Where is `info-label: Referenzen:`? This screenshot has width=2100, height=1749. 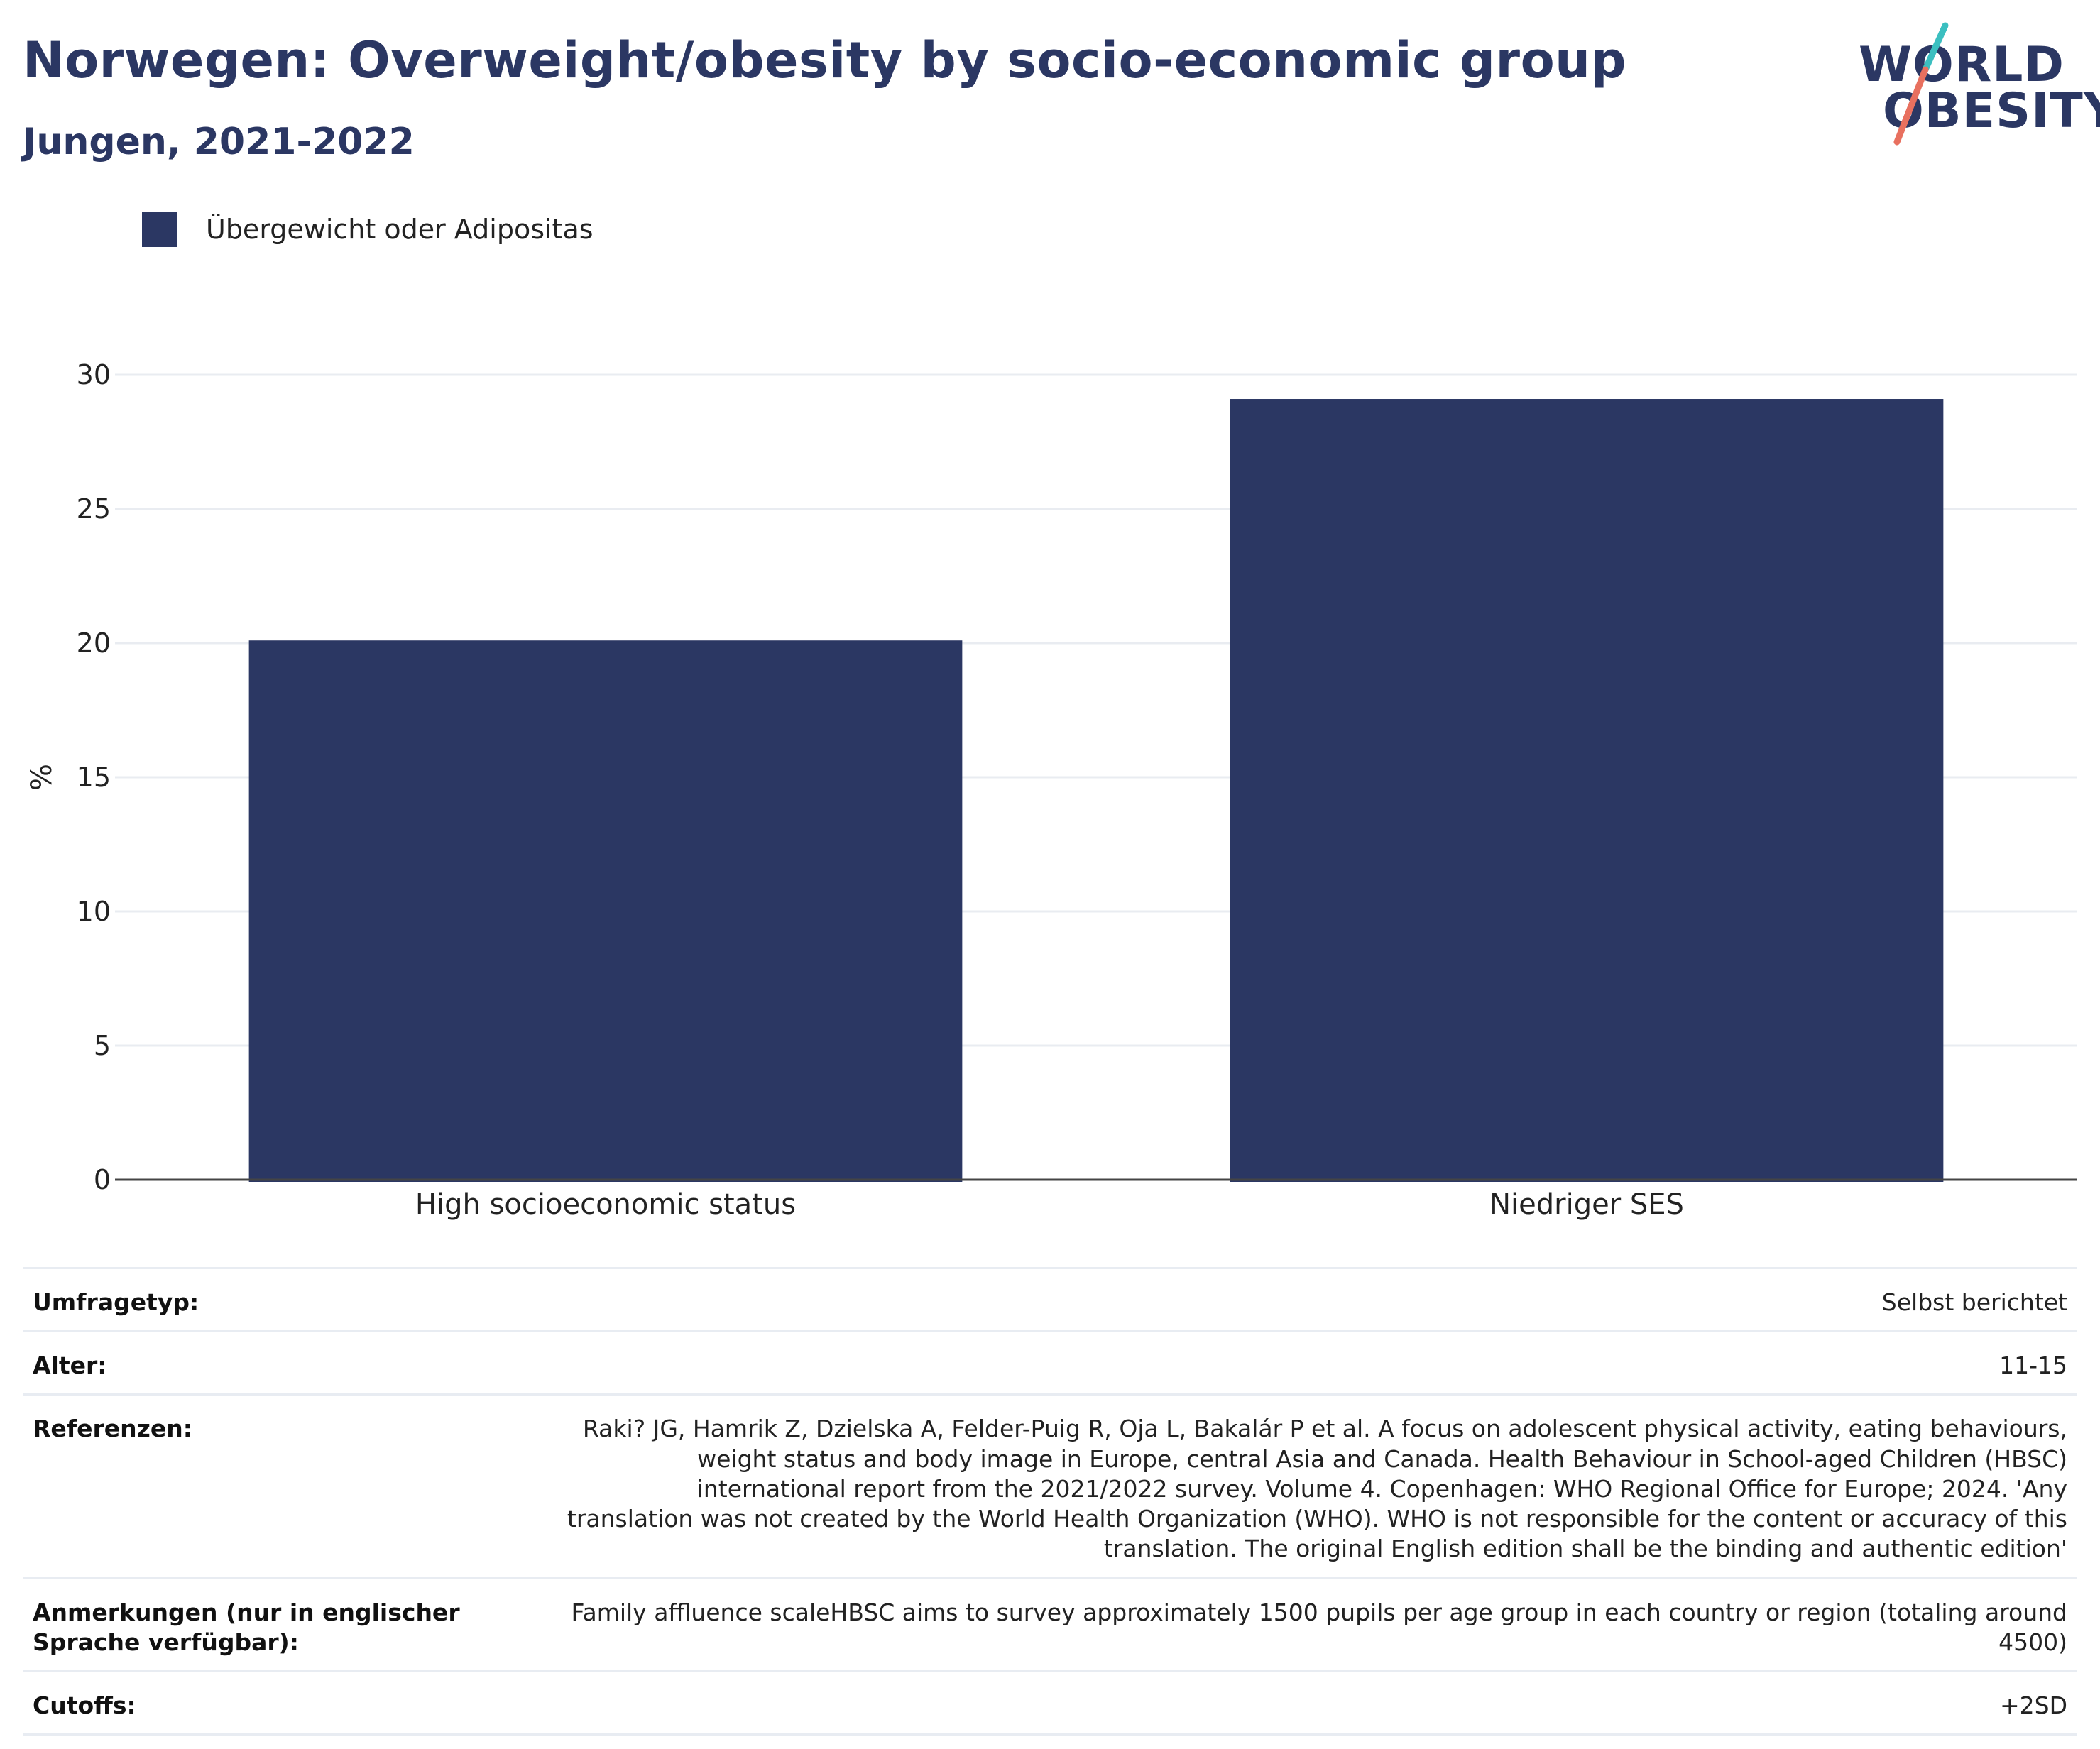
info-label: Referenzen: is located at coordinates (288, 1486).